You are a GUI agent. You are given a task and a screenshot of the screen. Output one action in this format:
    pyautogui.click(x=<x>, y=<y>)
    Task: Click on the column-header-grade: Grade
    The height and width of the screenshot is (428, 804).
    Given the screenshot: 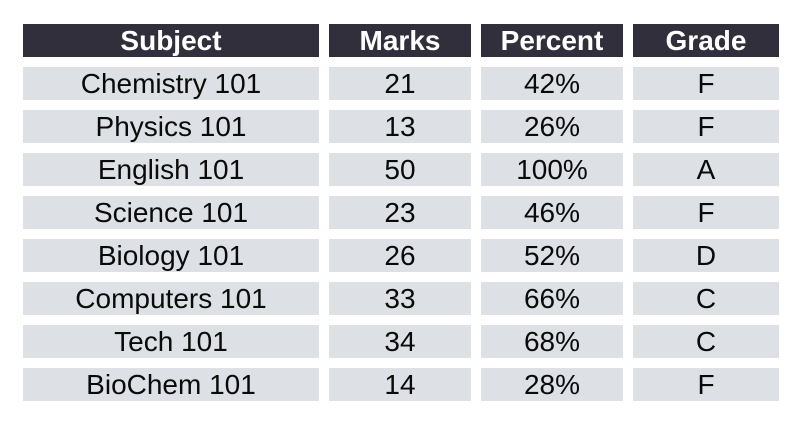 What is the action you would take?
    pyautogui.click(x=706, y=40)
    